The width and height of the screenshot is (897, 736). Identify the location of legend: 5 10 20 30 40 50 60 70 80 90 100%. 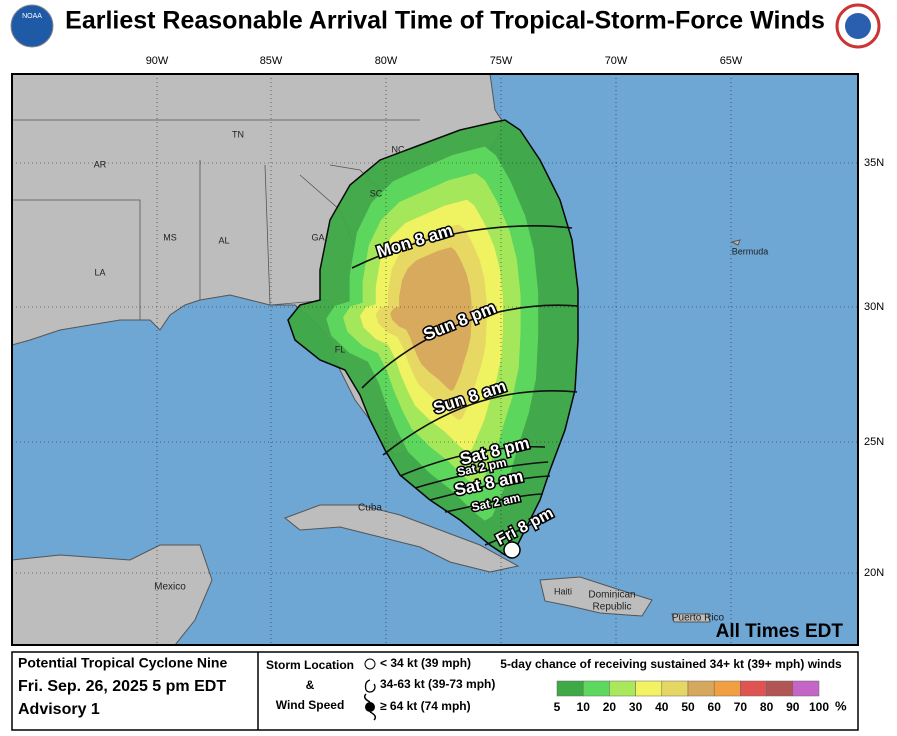
(700, 697).